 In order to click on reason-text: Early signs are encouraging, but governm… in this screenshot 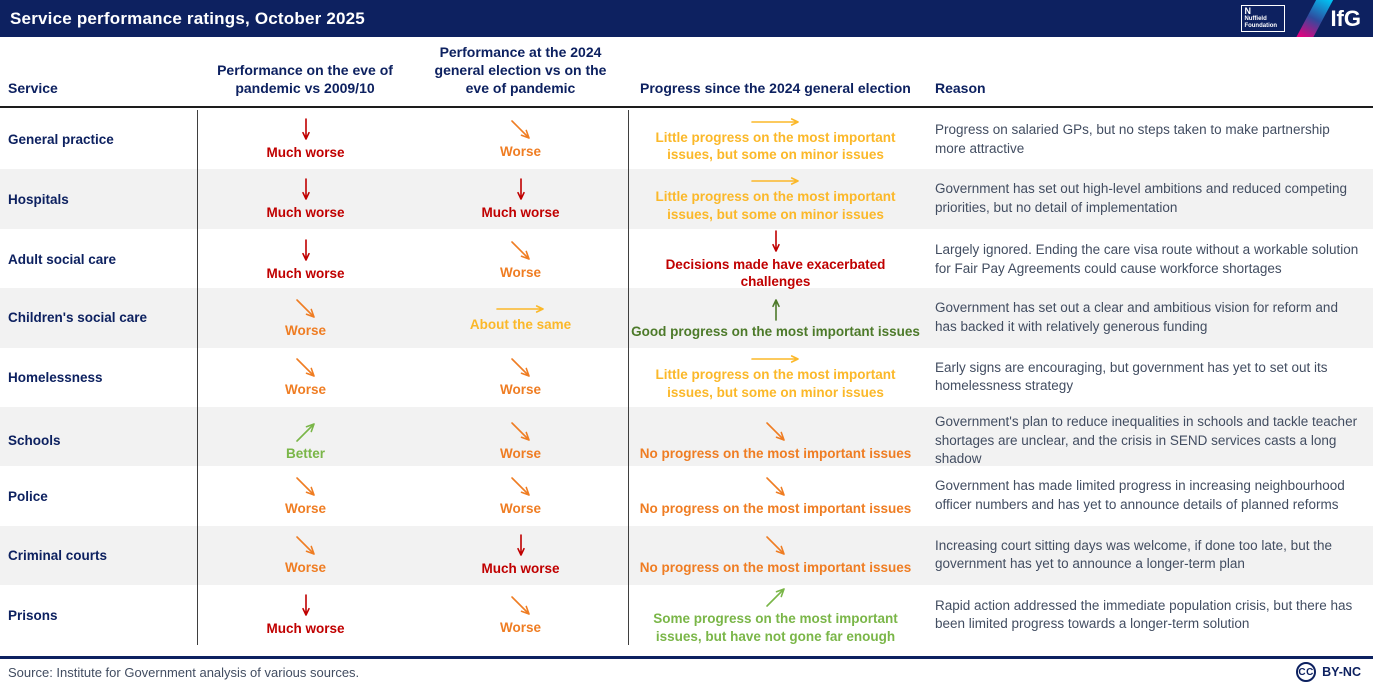, I will do `click(1131, 376)`.